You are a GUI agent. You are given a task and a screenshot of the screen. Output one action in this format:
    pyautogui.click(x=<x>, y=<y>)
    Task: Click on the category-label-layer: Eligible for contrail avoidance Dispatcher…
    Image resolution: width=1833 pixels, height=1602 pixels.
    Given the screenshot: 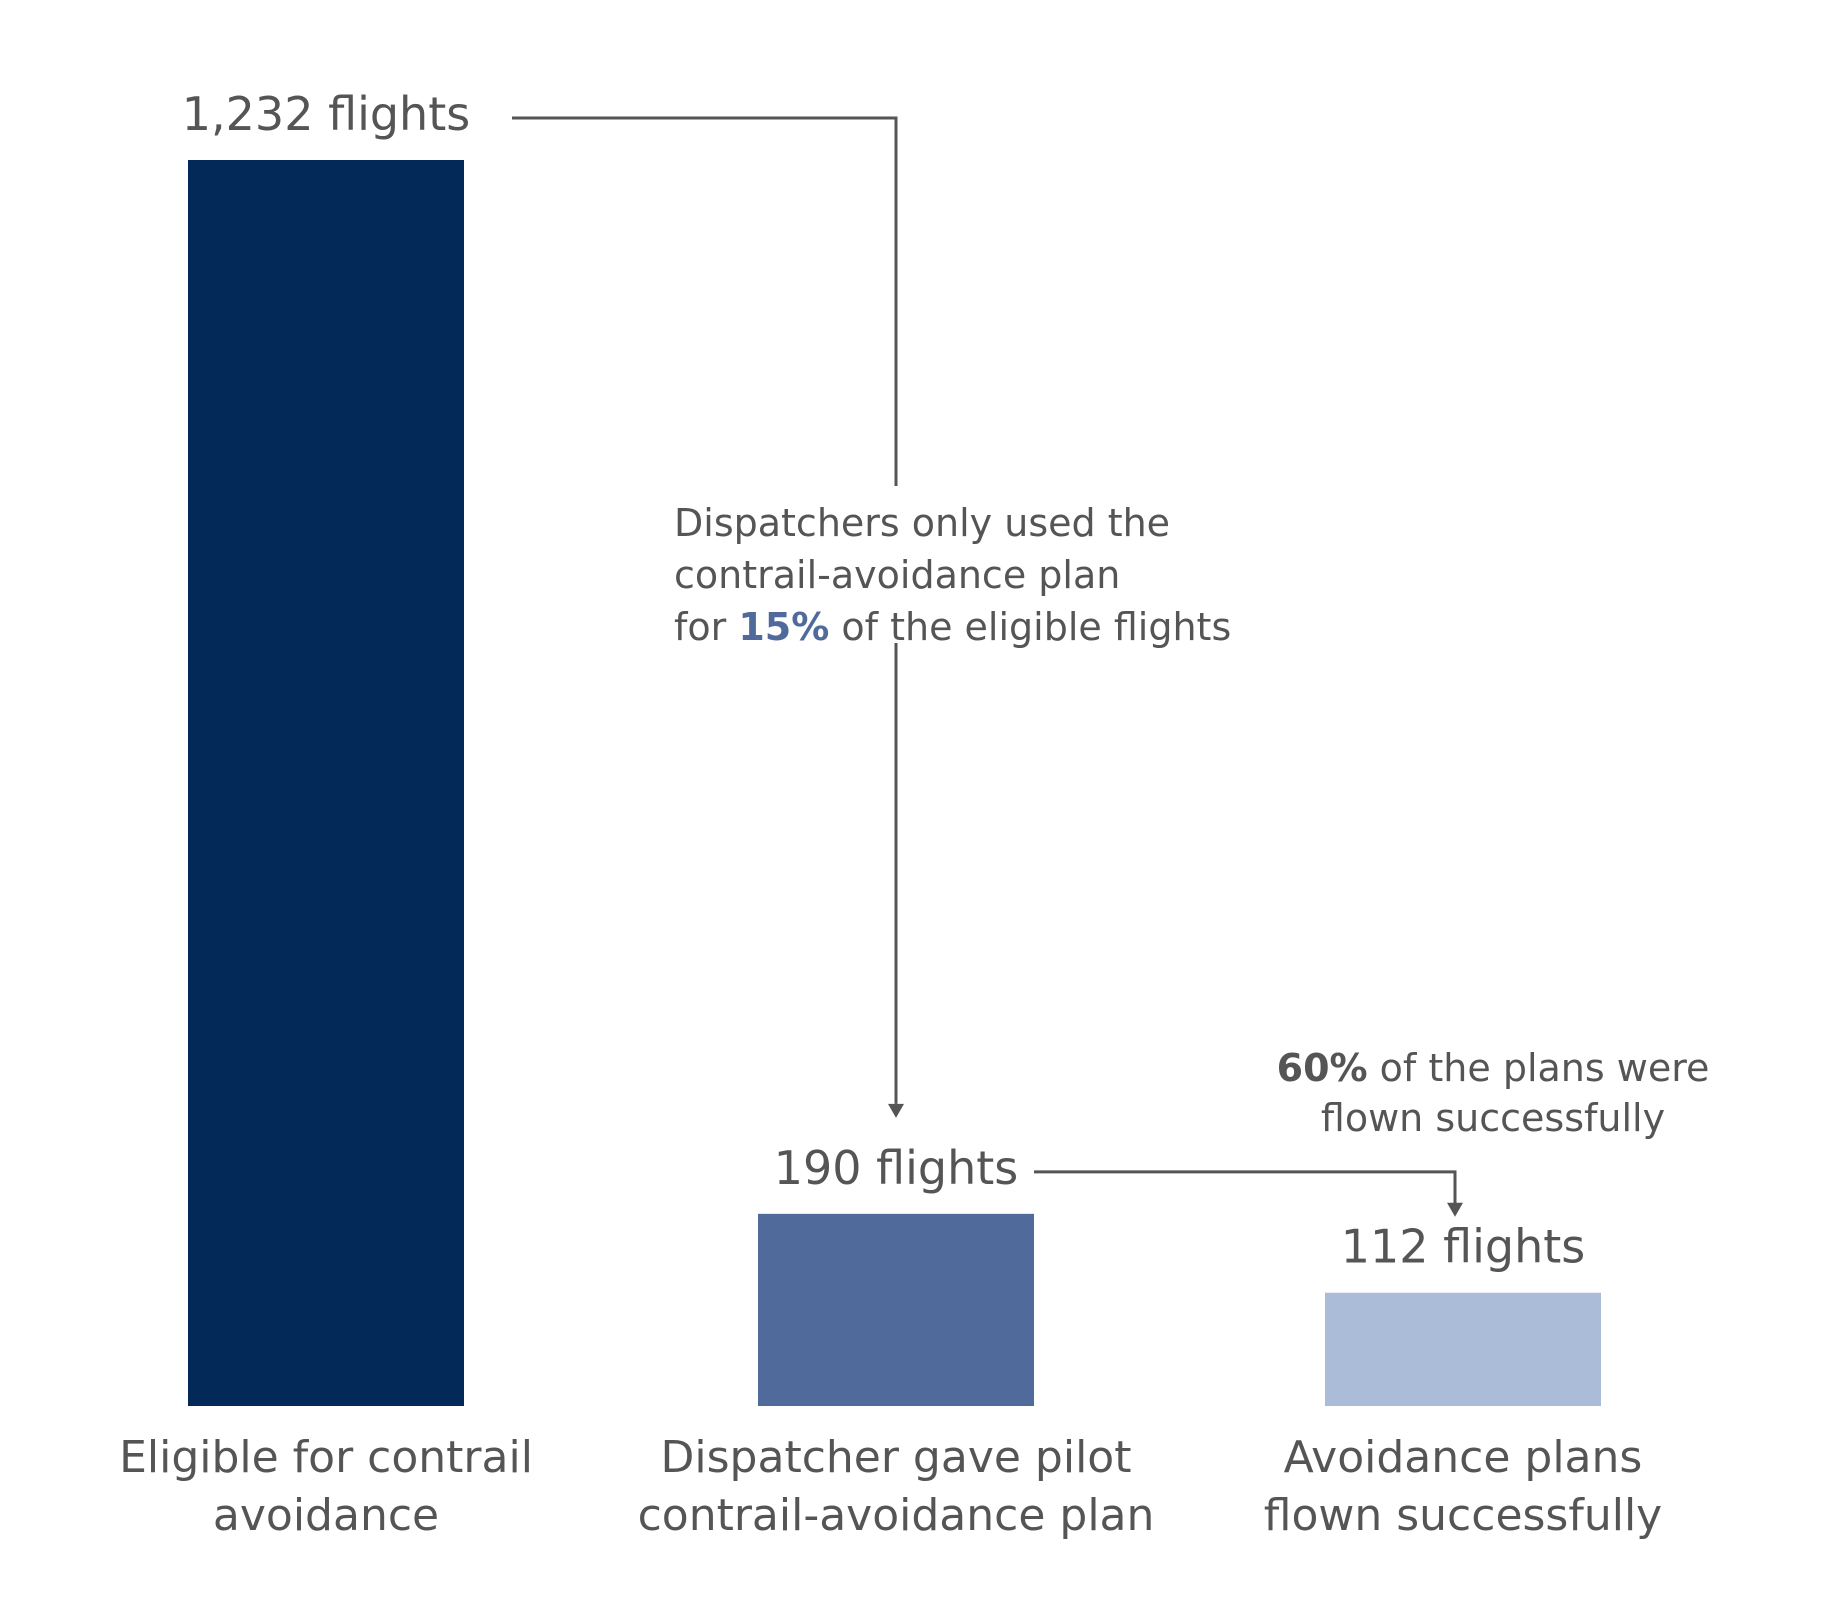 What is the action you would take?
    pyautogui.click(x=890, y=1486)
    